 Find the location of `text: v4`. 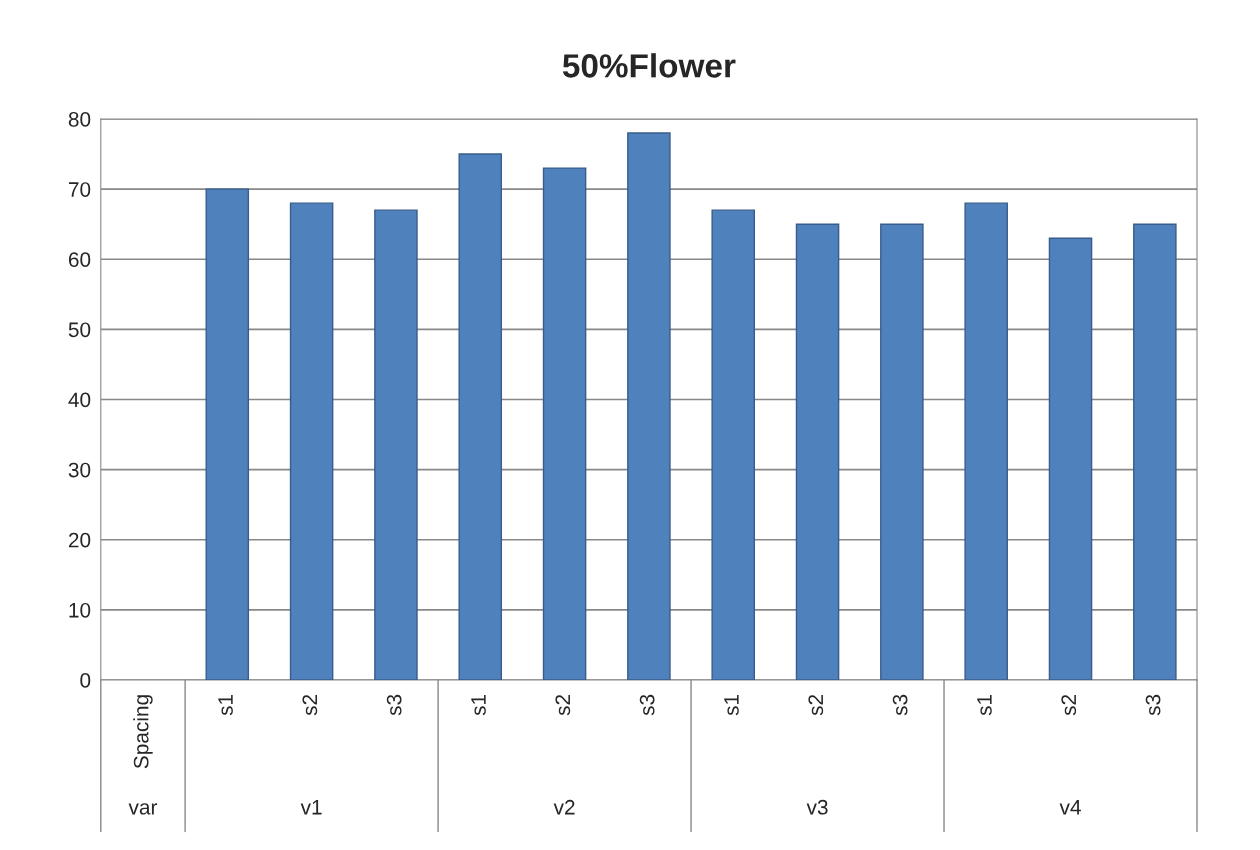

text: v4 is located at coordinates (1070, 807).